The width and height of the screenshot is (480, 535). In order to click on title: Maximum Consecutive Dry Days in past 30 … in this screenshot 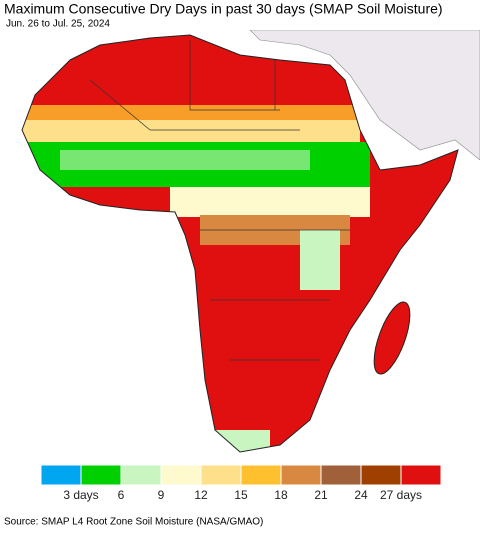, I will do `click(223, 9)`.